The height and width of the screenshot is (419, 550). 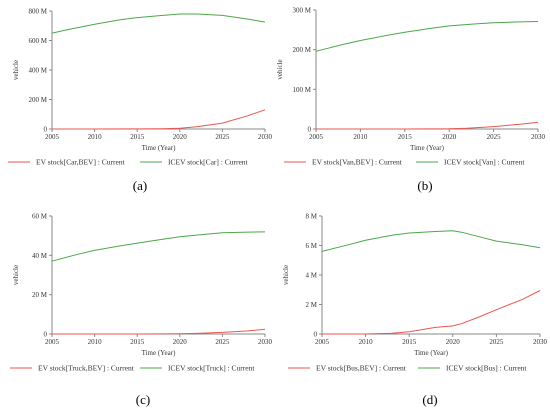 I want to click on chart-d-x-tick-label: 2010, so click(x=366, y=342).